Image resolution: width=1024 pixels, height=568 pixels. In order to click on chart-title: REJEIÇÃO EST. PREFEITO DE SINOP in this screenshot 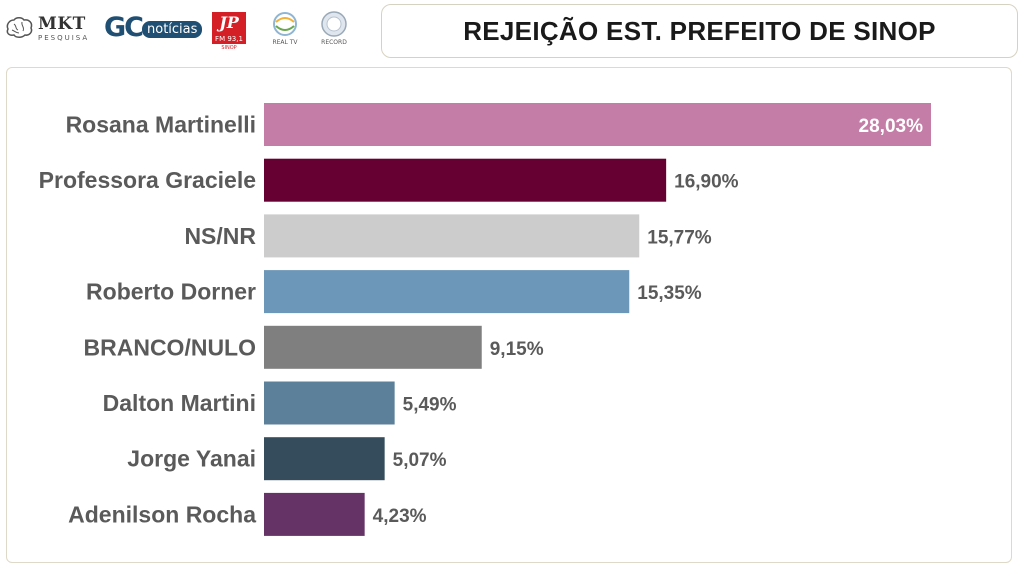, I will do `click(699, 30)`.